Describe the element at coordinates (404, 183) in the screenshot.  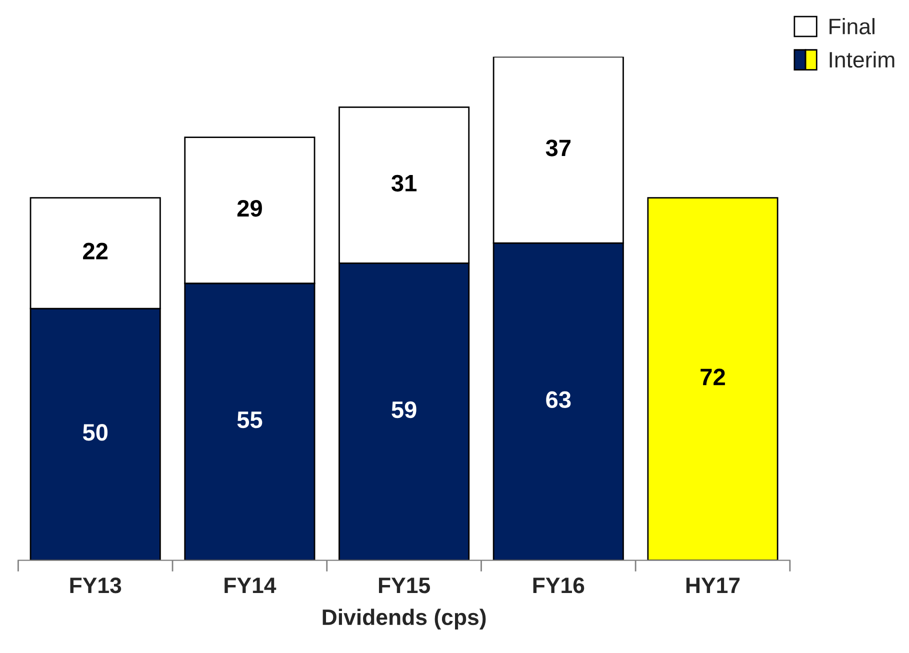
I see `data-label: 31` at that location.